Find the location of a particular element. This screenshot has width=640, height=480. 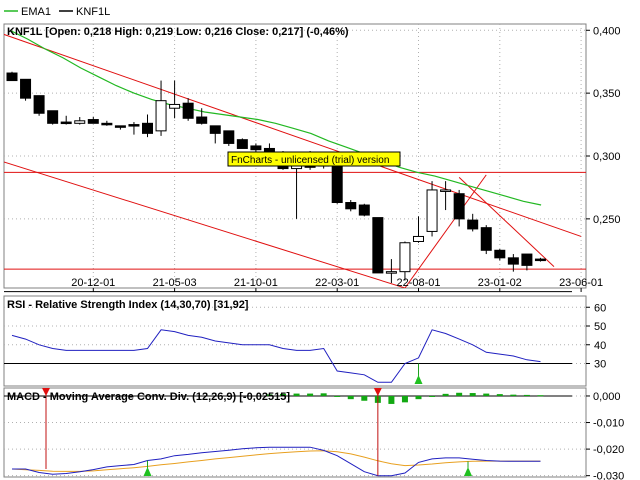

rsi-line is located at coordinates (276, 356).